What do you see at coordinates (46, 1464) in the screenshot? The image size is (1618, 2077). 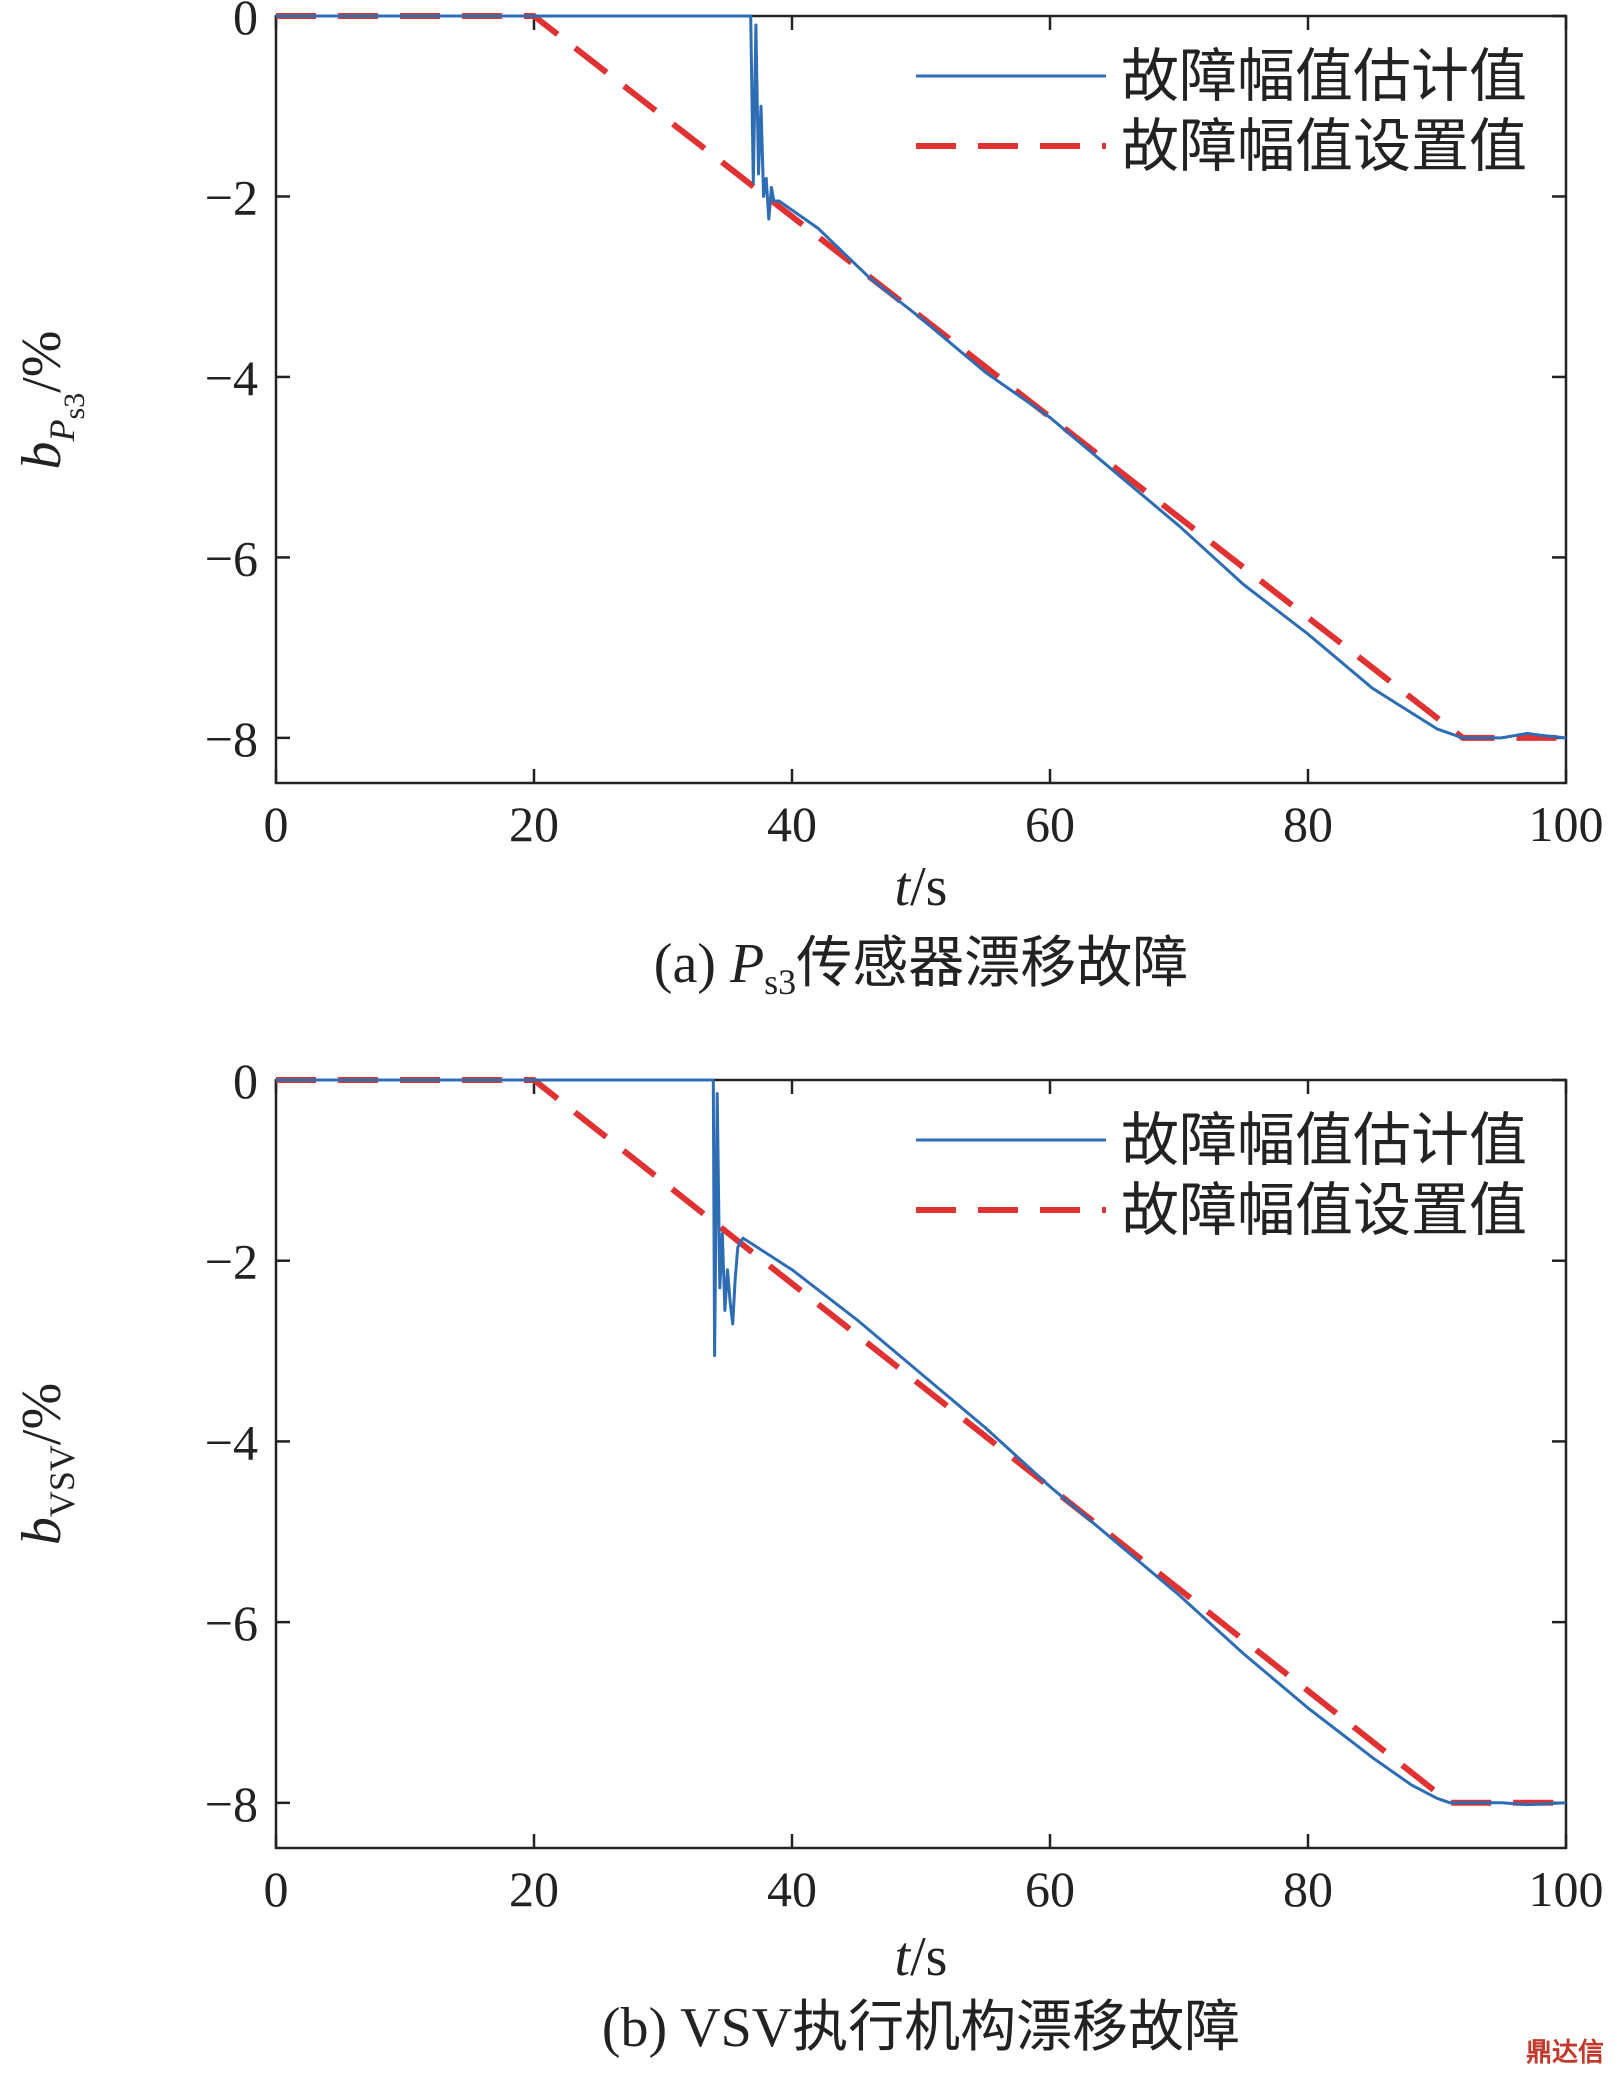 I see `y-axis-label: bVSV/%` at bounding box center [46, 1464].